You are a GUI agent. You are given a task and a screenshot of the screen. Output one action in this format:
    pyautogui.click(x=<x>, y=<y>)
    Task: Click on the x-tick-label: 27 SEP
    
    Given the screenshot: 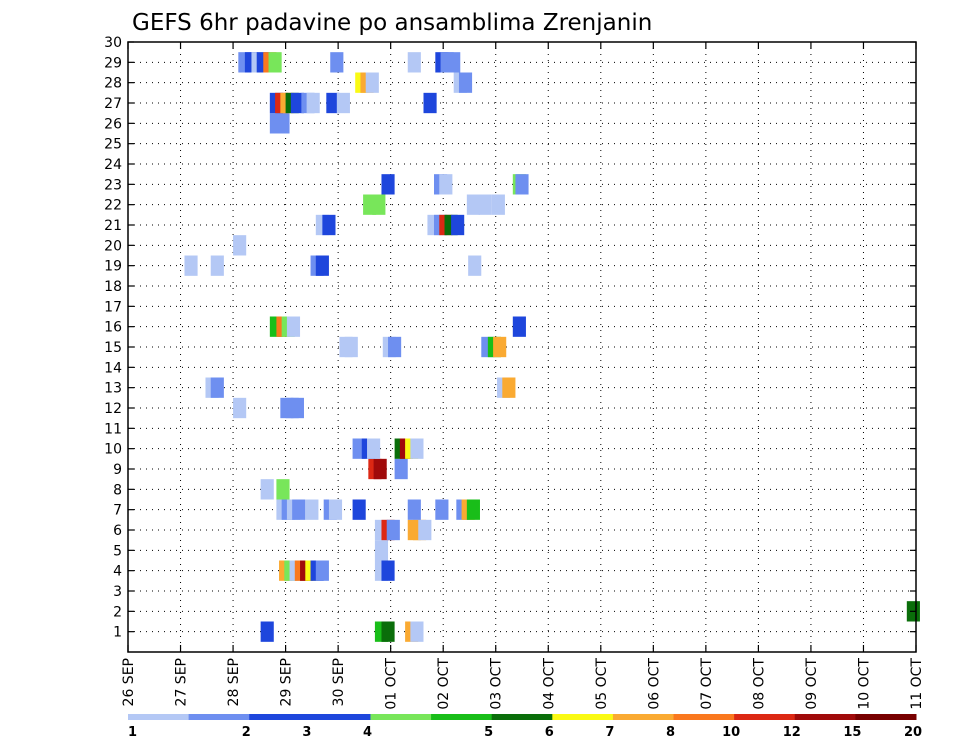 What is the action you would take?
    pyautogui.click(x=182, y=682)
    